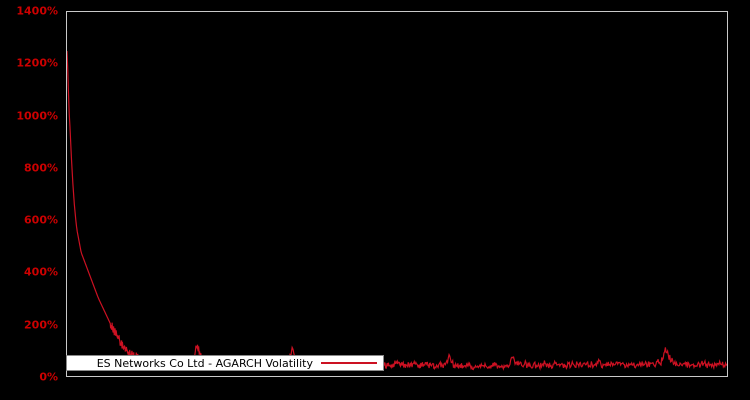  Describe the element at coordinates (41, 325) in the screenshot. I see `y-axis-tick-label: 200%` at that location.